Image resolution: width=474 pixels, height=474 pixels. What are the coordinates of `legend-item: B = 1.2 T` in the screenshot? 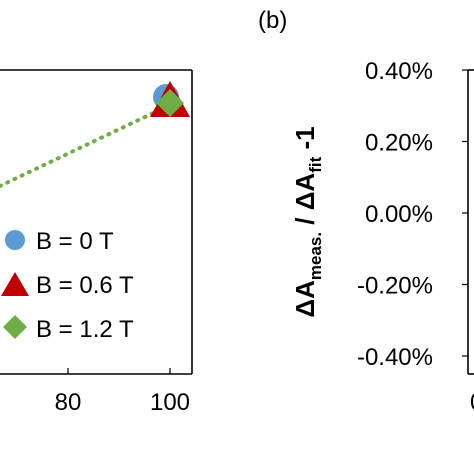 It's located at (68, 329).